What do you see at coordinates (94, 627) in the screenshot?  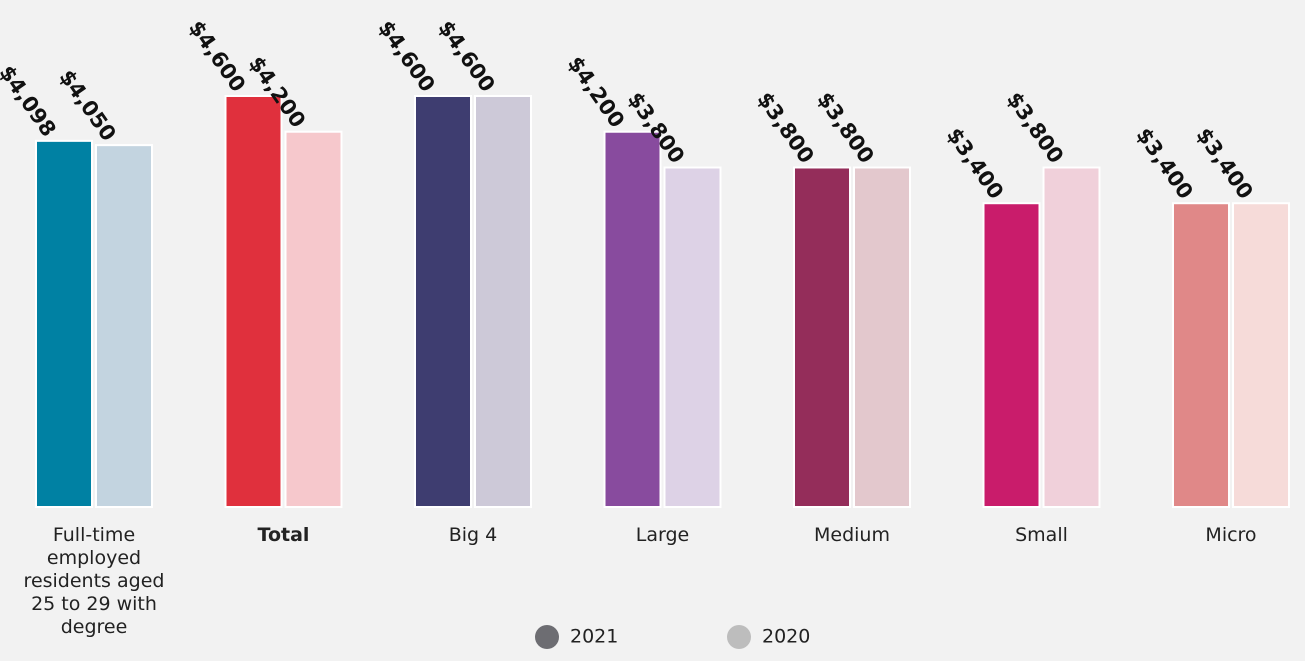 I see `category-label-line: degree` at bounding box center [94, 627].